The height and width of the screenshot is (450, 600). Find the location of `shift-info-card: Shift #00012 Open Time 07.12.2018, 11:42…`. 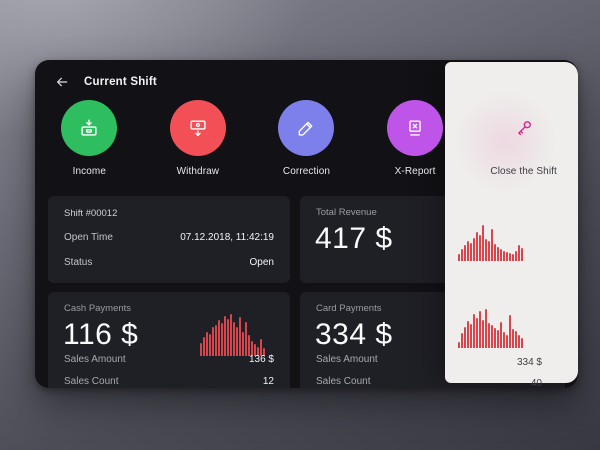

shift-info-card: Shift #00012 Open Time 07.12.2018, 11:42… is located at coordinates (169, 239).